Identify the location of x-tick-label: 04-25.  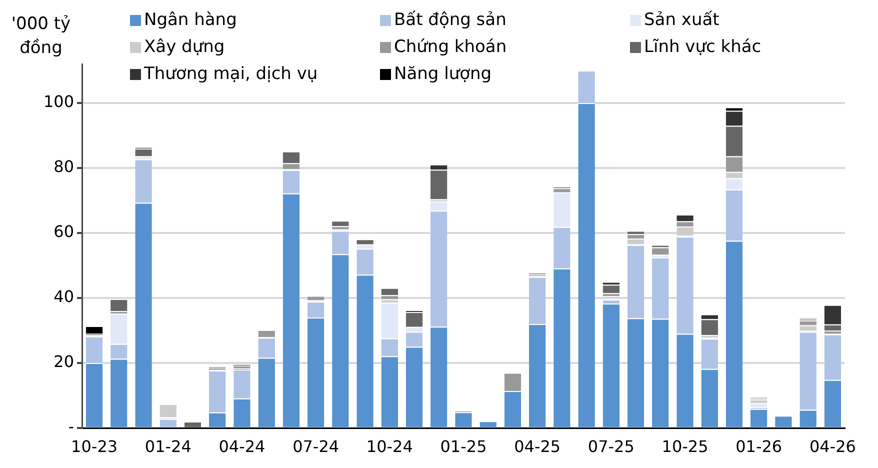
(537, 446).